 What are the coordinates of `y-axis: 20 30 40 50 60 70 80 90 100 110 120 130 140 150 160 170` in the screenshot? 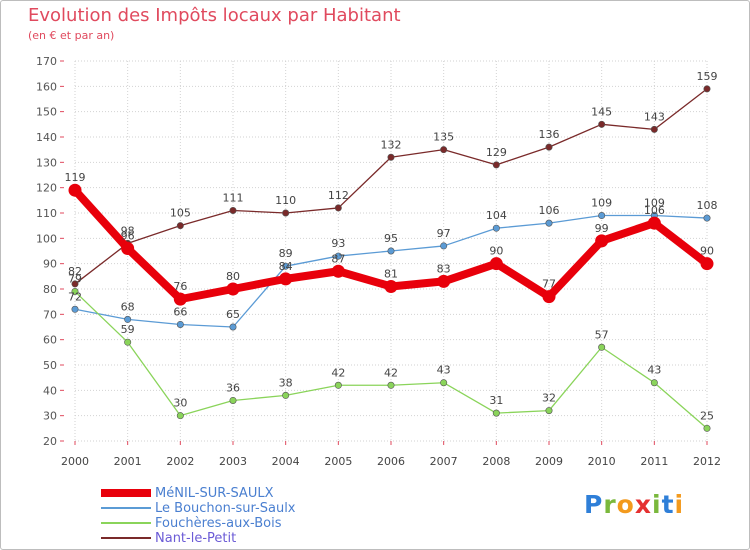 It's located at (50, 251).